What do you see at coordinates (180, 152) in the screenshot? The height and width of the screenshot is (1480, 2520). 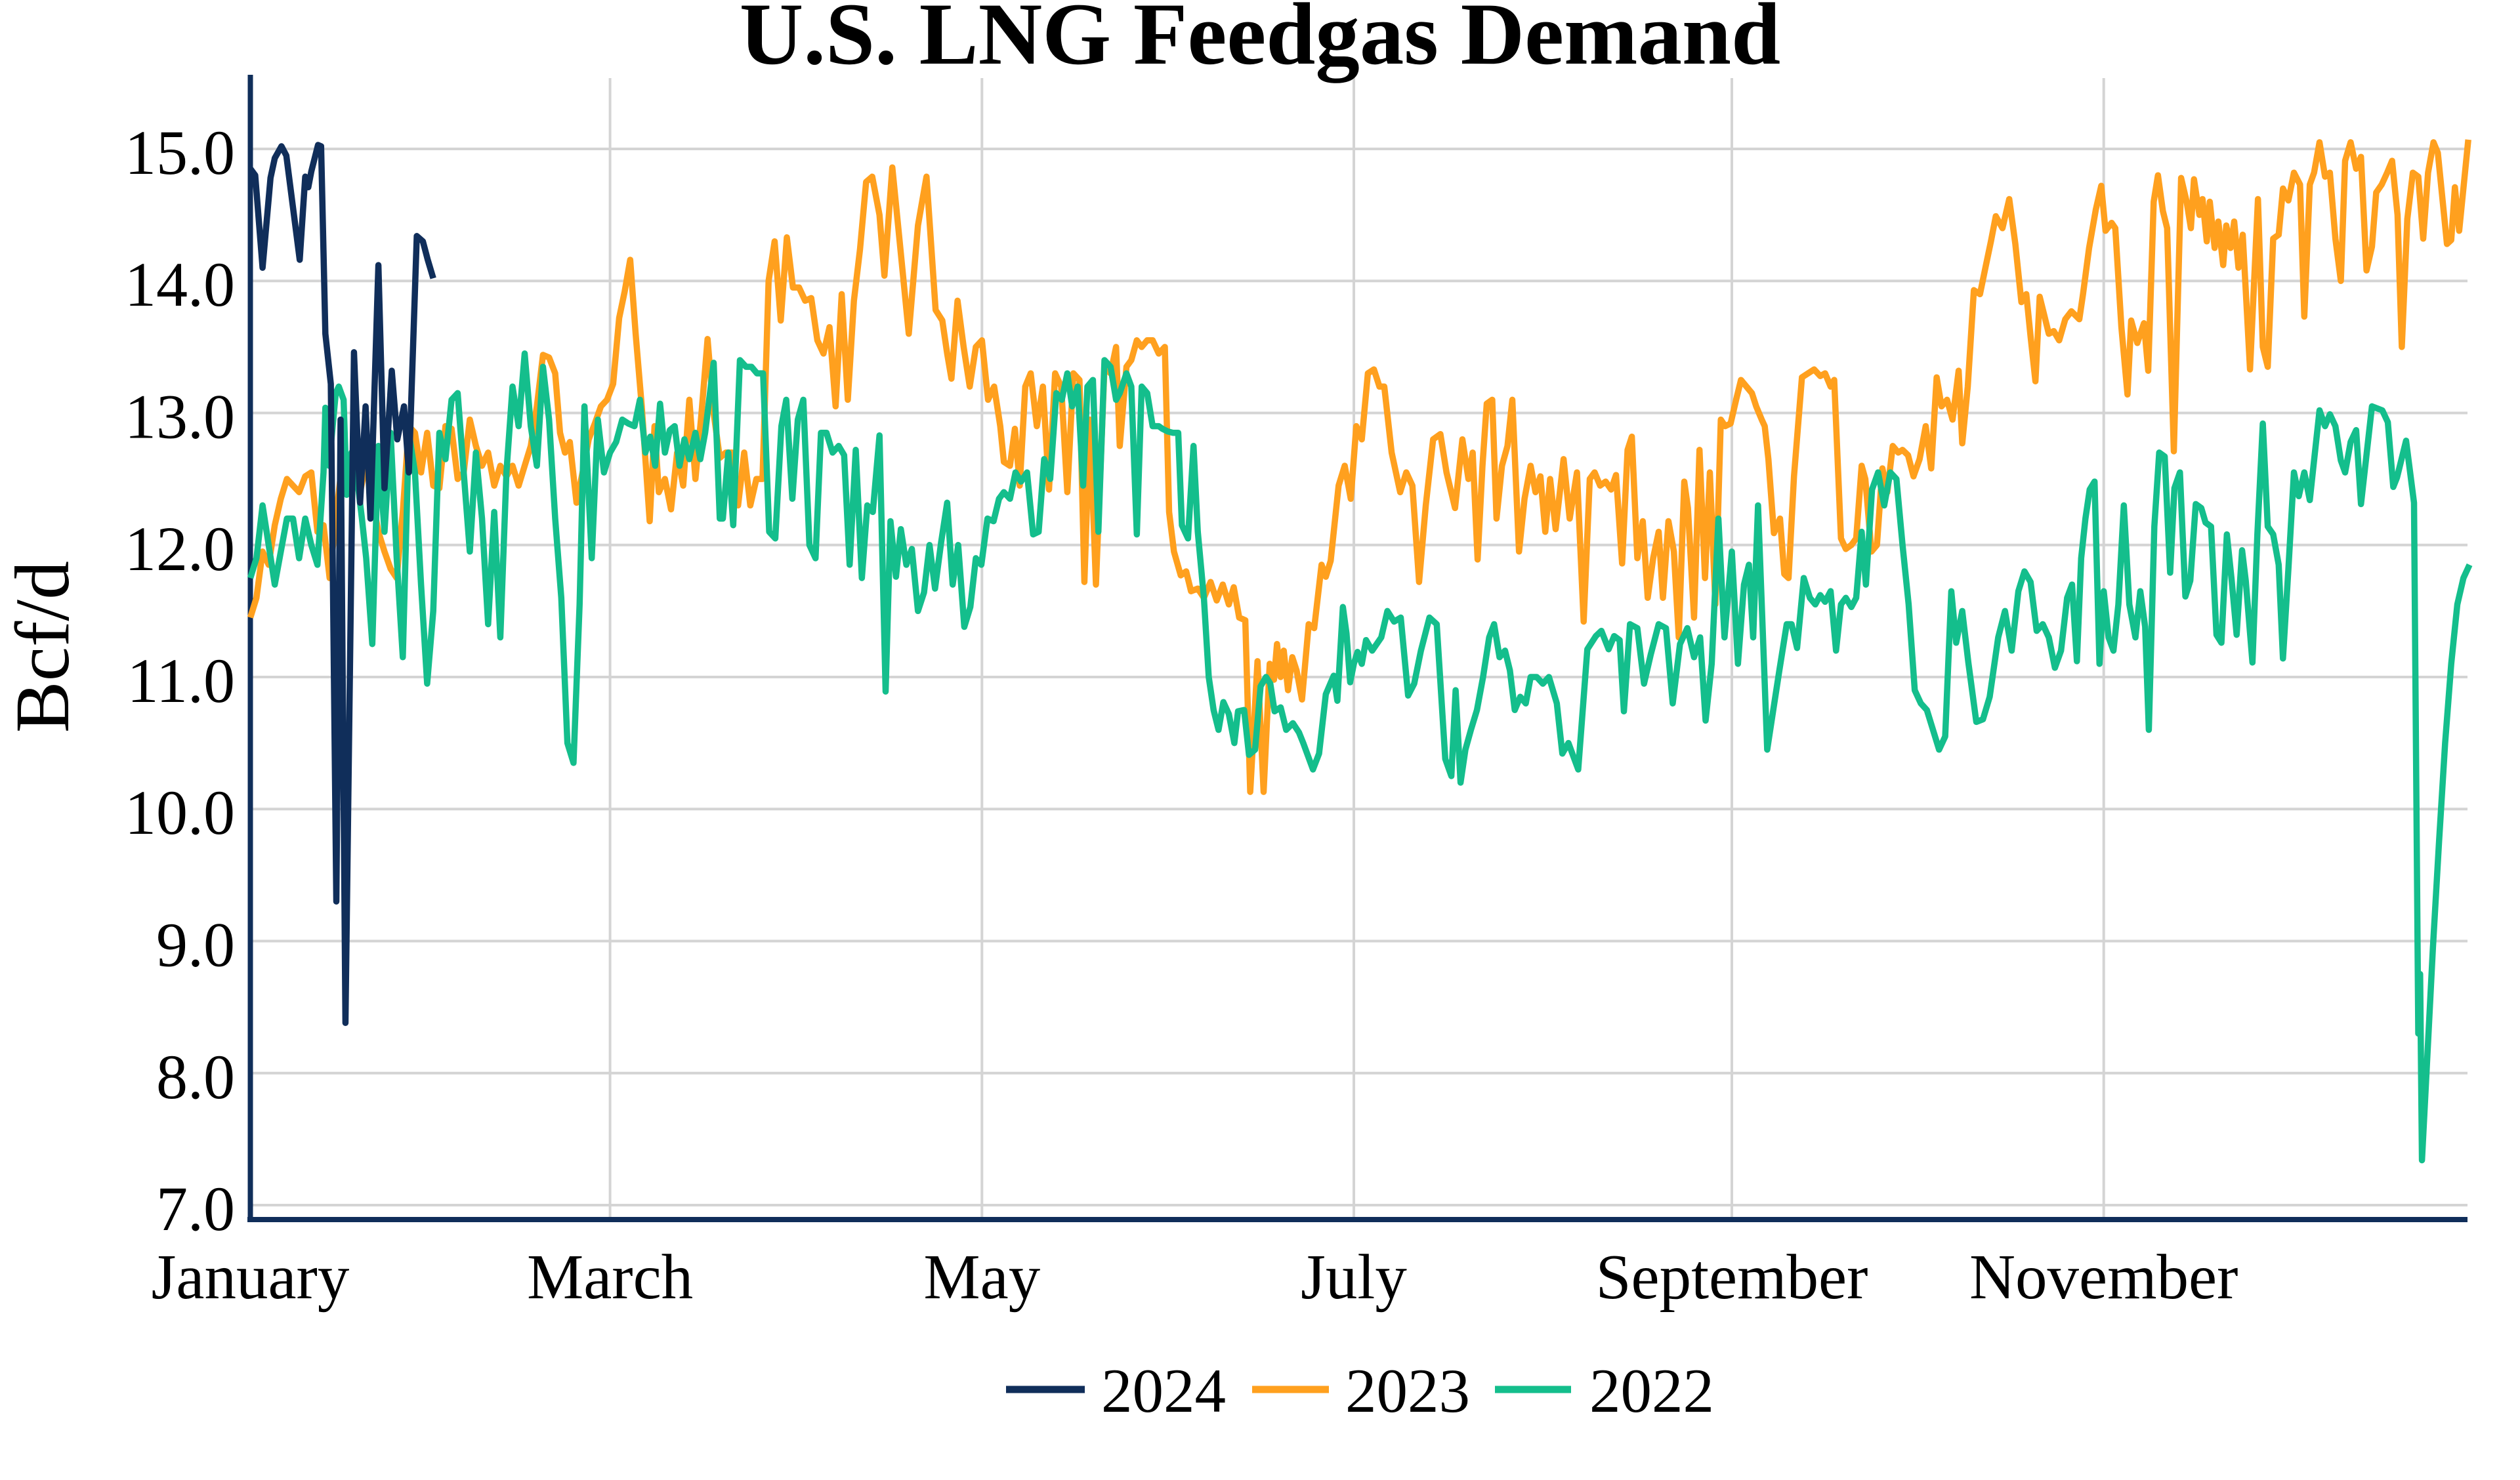 I see `svg-text: 15.0` at bounding box center [180, 152].